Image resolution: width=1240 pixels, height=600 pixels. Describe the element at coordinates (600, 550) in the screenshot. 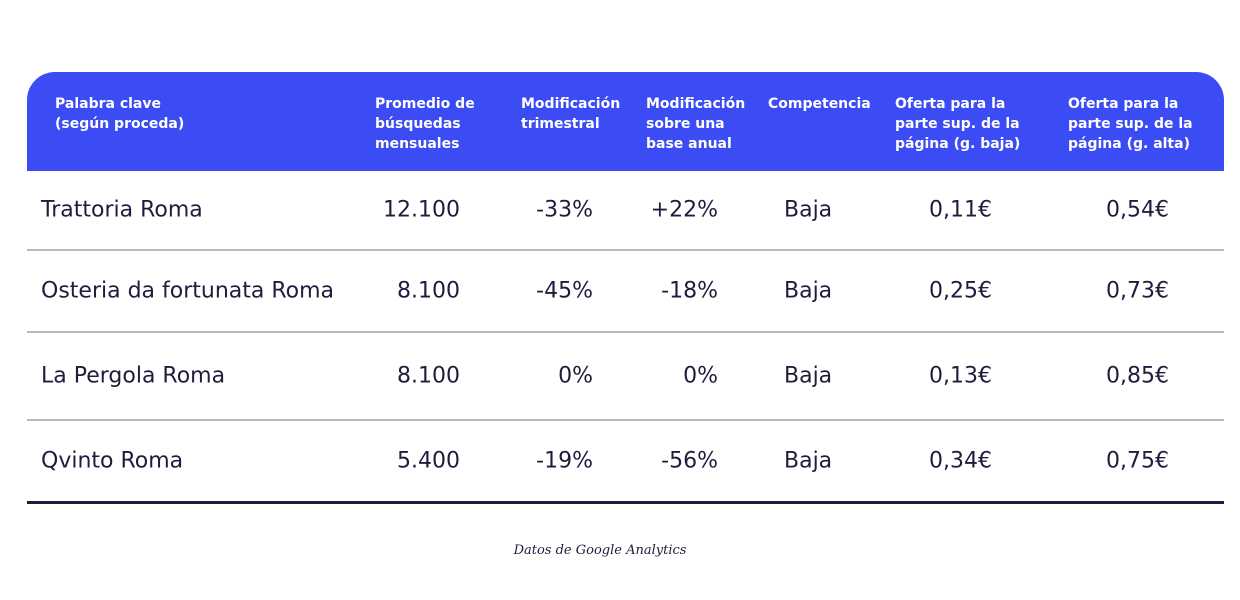

I see `caption: Datos de Google Analytics` at that location.